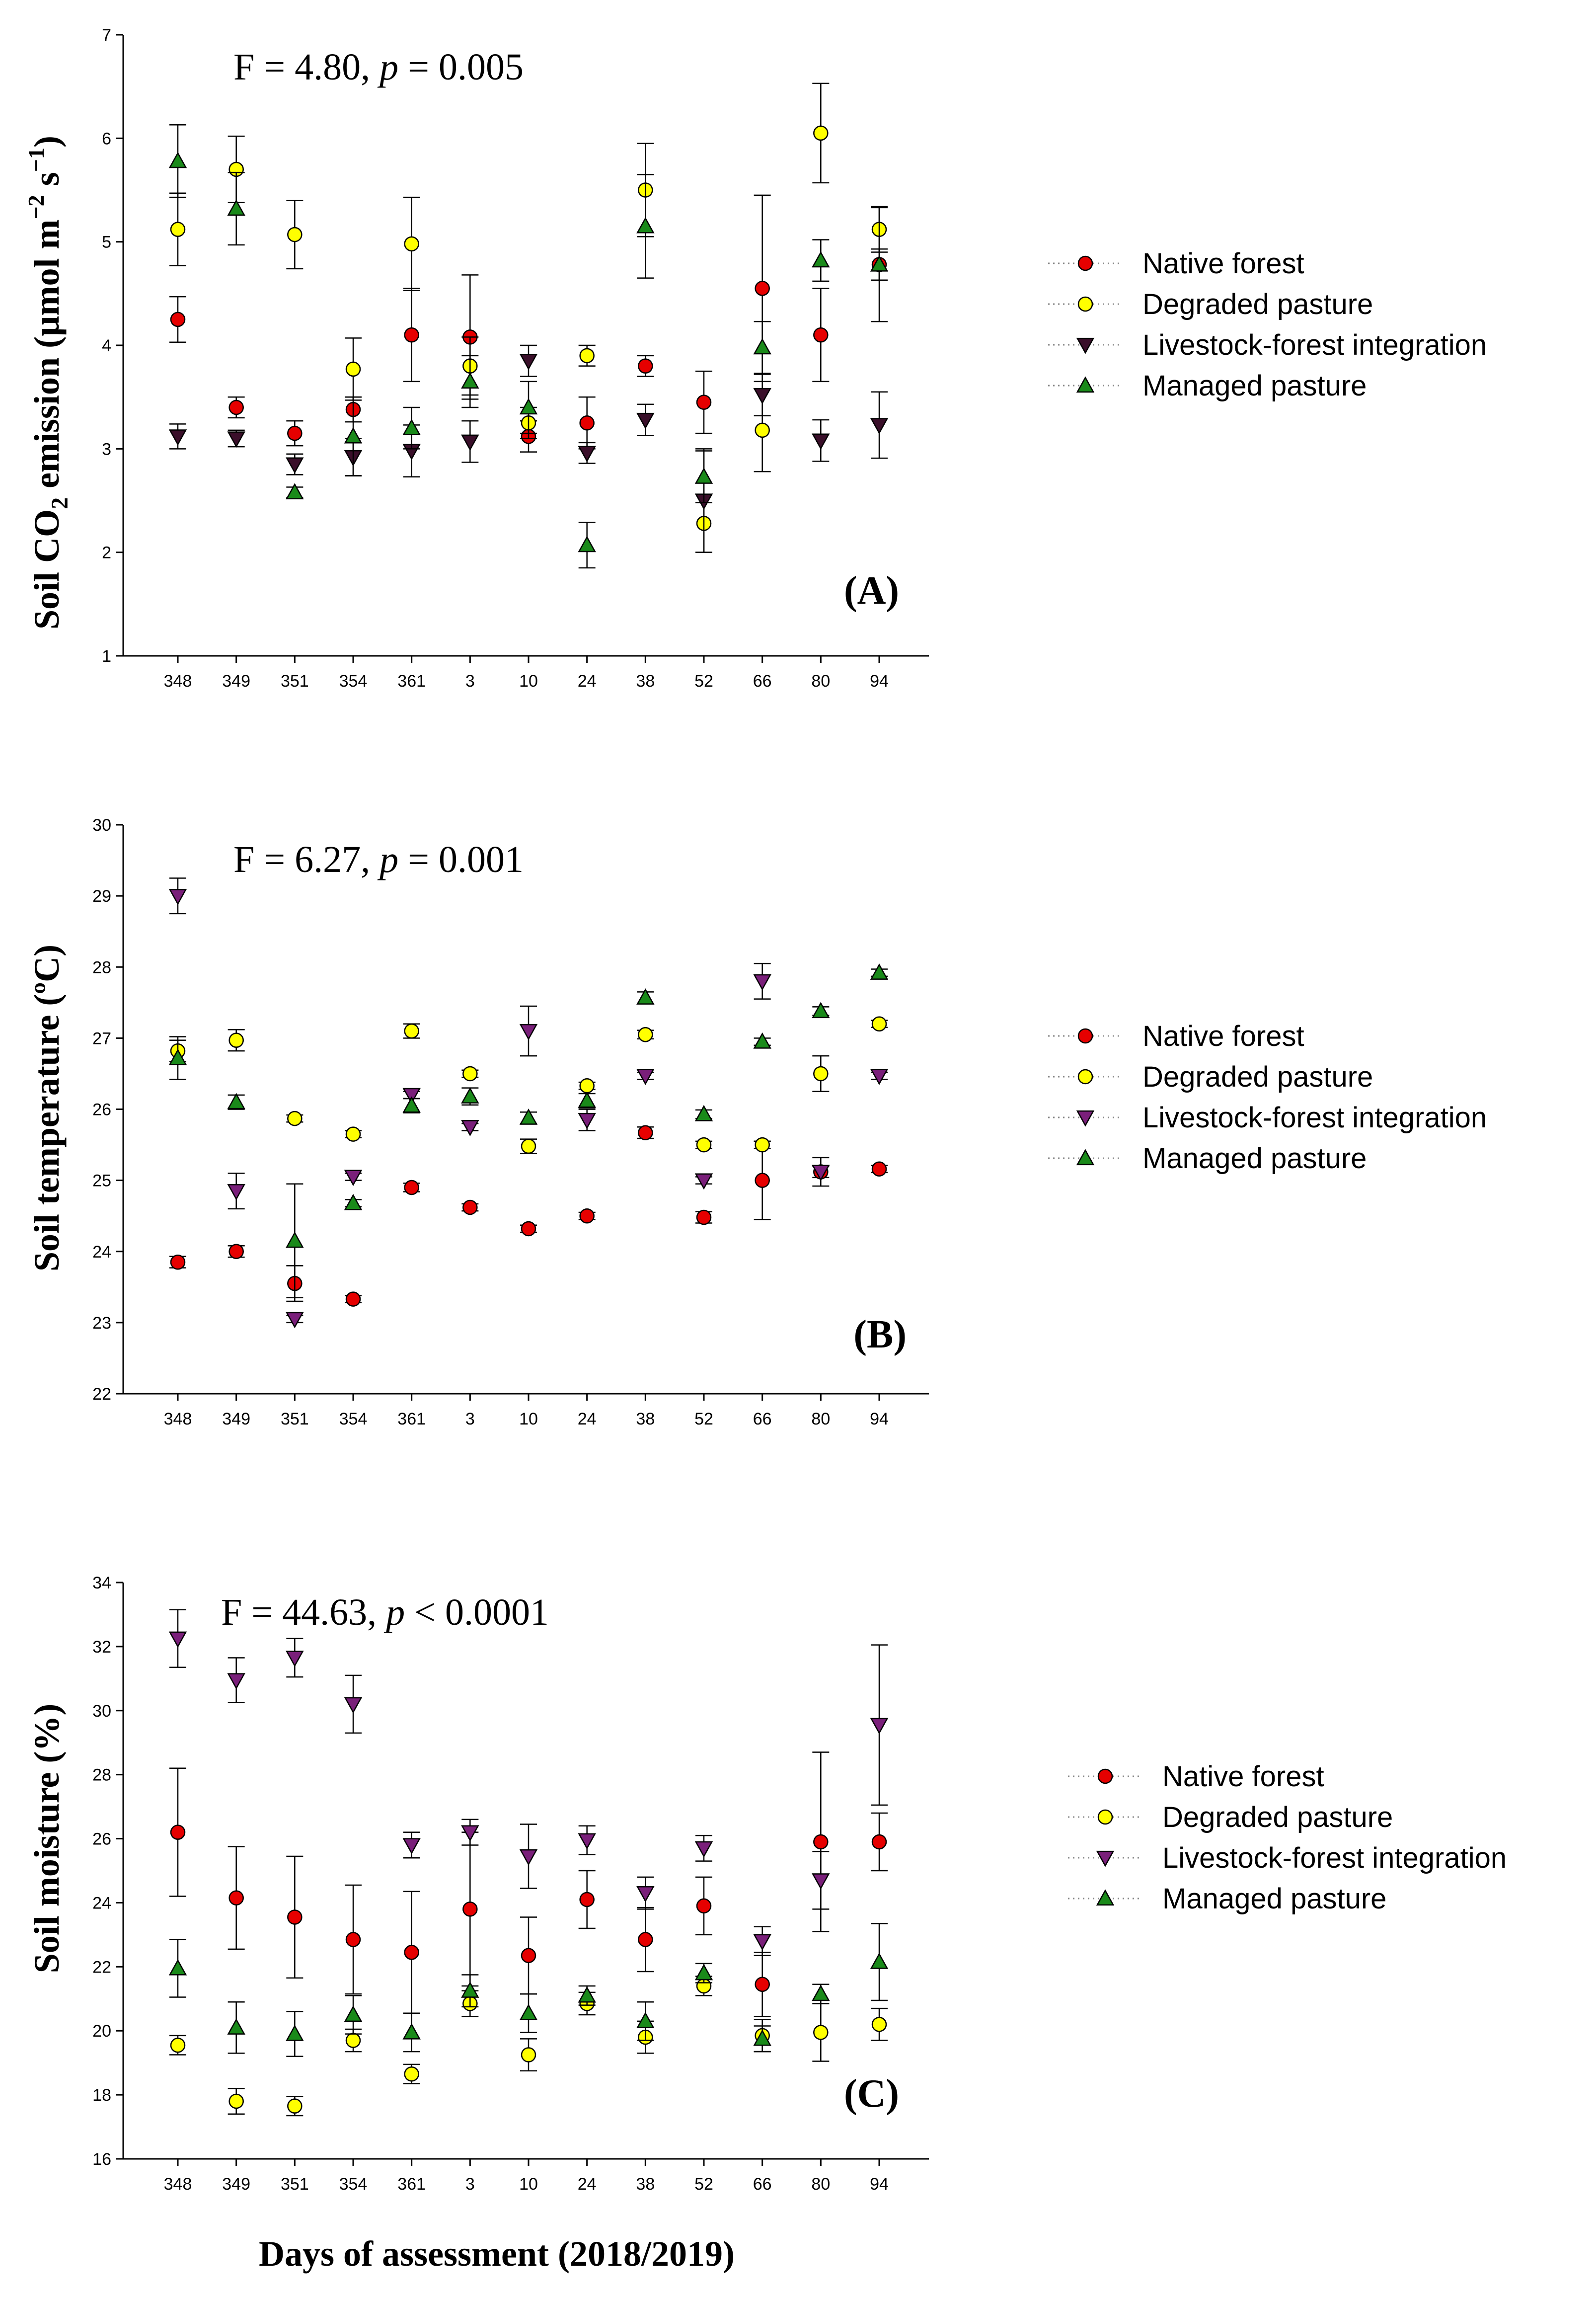  I want to click on y-tick-label: 7, so click(106, 36).